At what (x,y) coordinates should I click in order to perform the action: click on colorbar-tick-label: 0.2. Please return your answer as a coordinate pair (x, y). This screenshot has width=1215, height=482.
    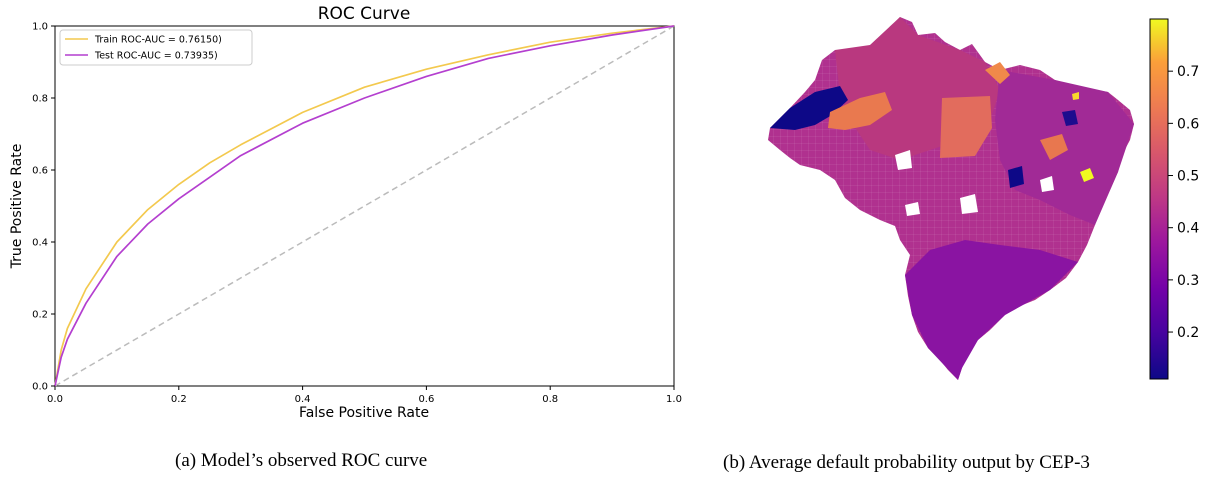
    Looking at the image, I should click on (1188, 333).